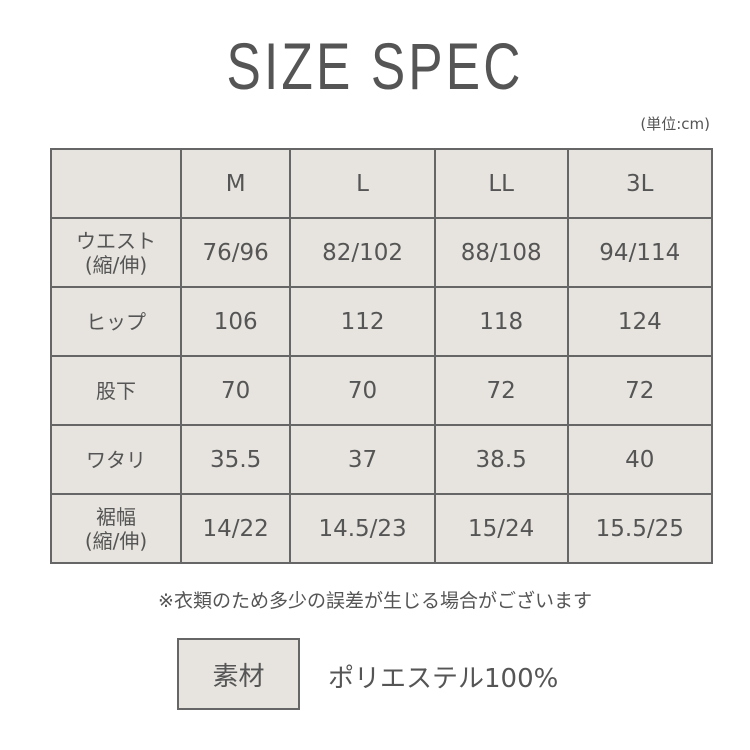 This screenshot has height=750, width=750. I want to click on row-label-line: 股下, so click(116, 390).